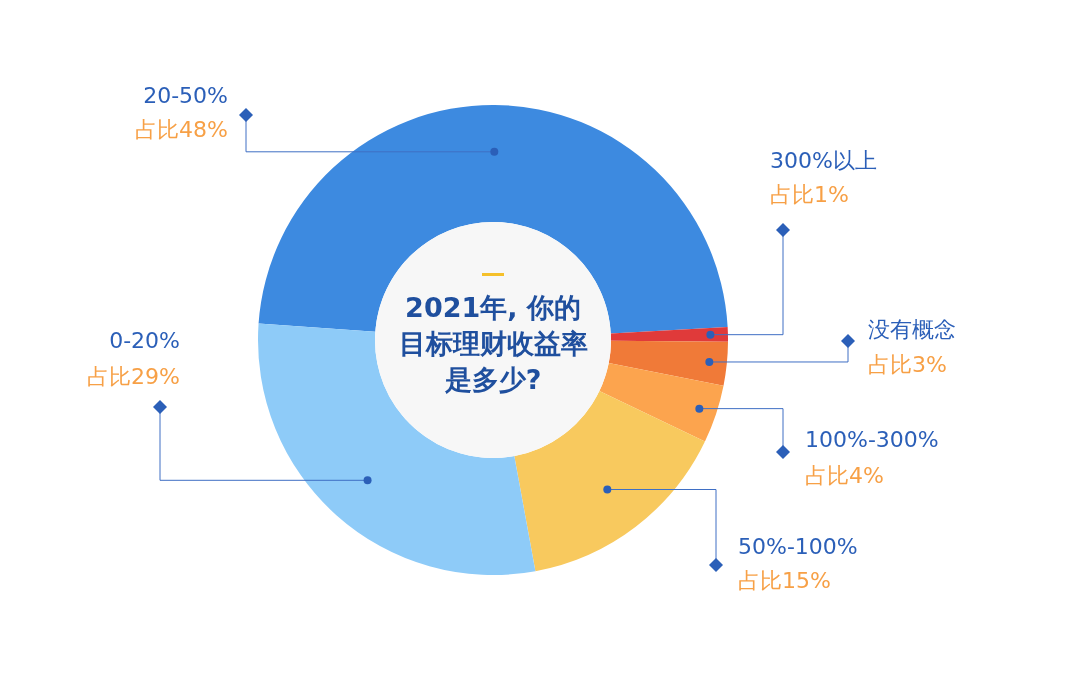 The height and width of the screenshot is (682, 1080). Describe the element at coordinates (185, 95) in the screenshot. I see `slice-label: 20-50%` at that location.